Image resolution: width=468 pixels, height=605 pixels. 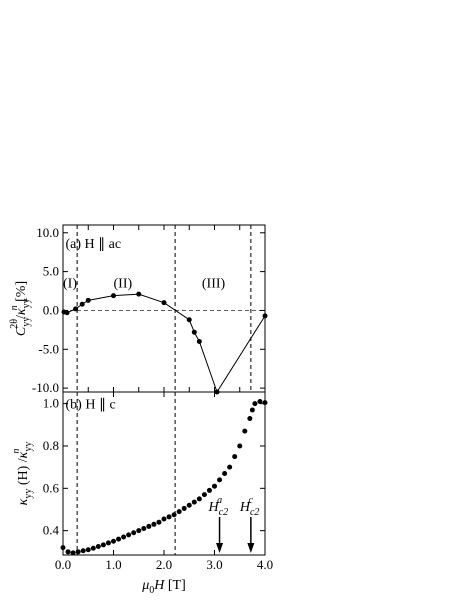 What do you see at coordinates (51, 403) in the screenshot?
I see `y-tick-label: 1.0` at bounding box center [51, 403].